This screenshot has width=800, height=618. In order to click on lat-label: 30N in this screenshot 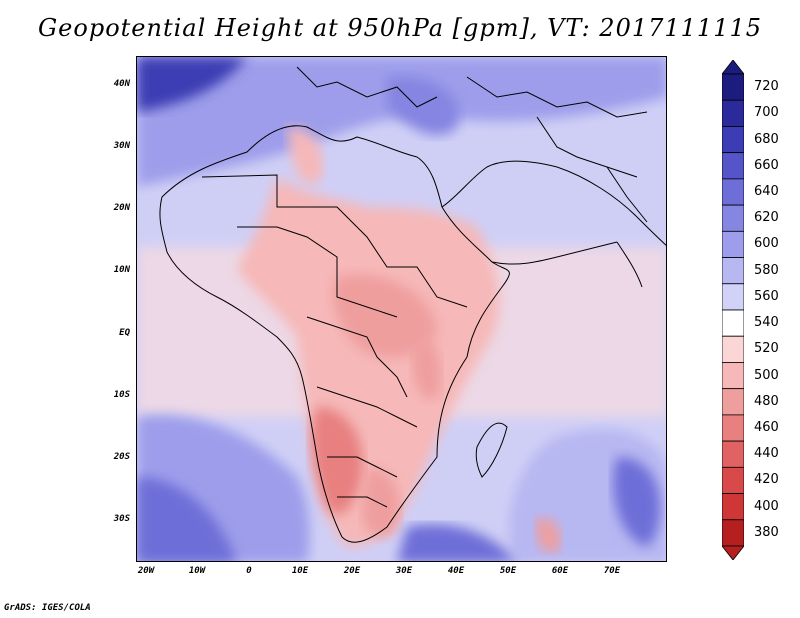, I will do `click(121, 146)`.